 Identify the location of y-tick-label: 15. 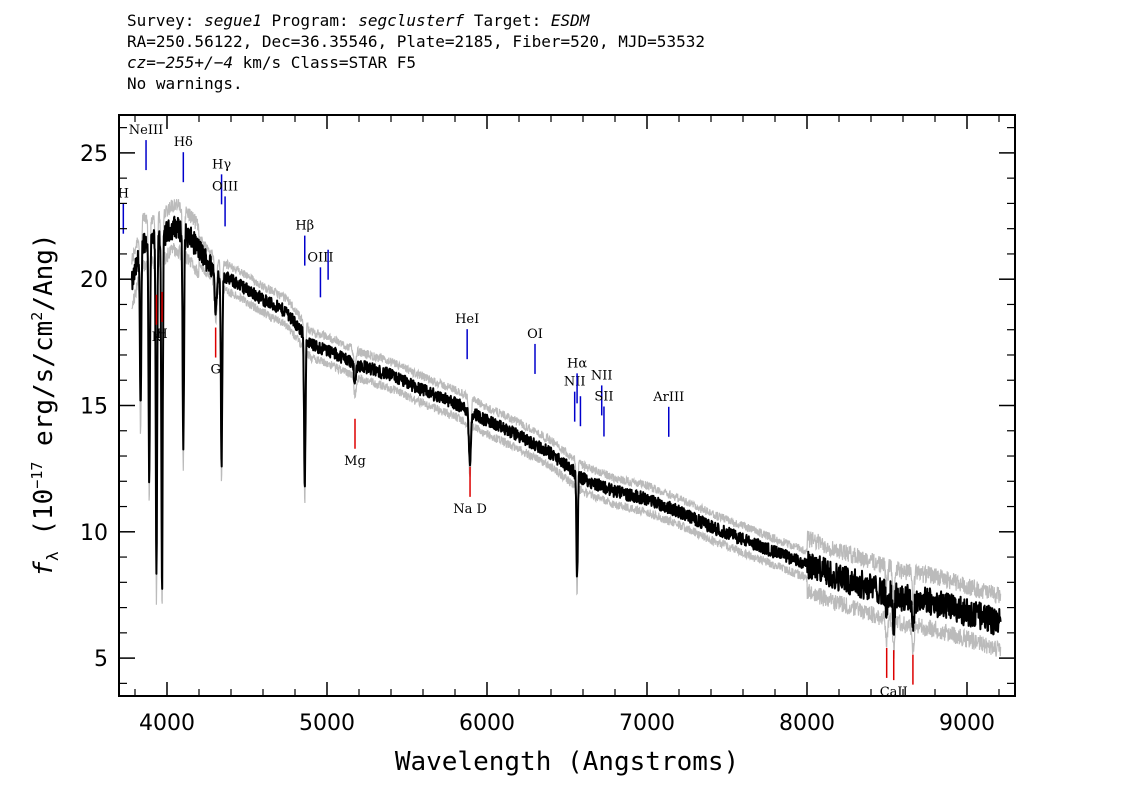
(94, 407).